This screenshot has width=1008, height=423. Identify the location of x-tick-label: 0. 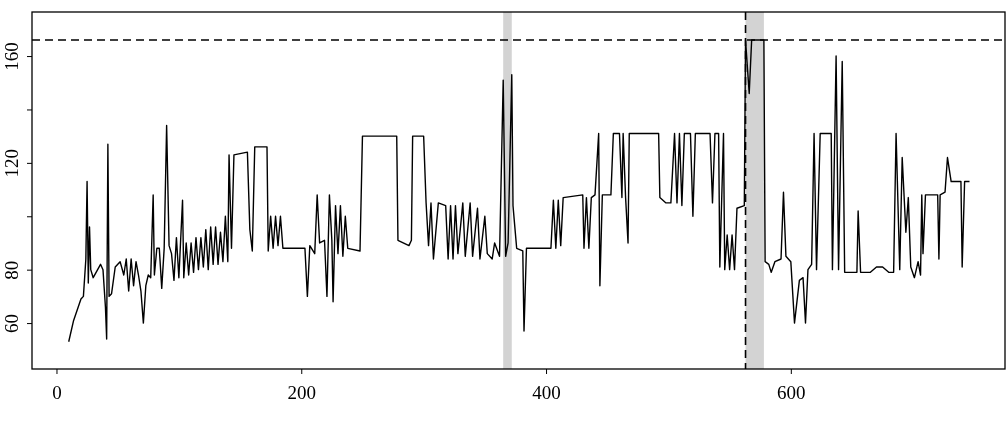
(57, 393).